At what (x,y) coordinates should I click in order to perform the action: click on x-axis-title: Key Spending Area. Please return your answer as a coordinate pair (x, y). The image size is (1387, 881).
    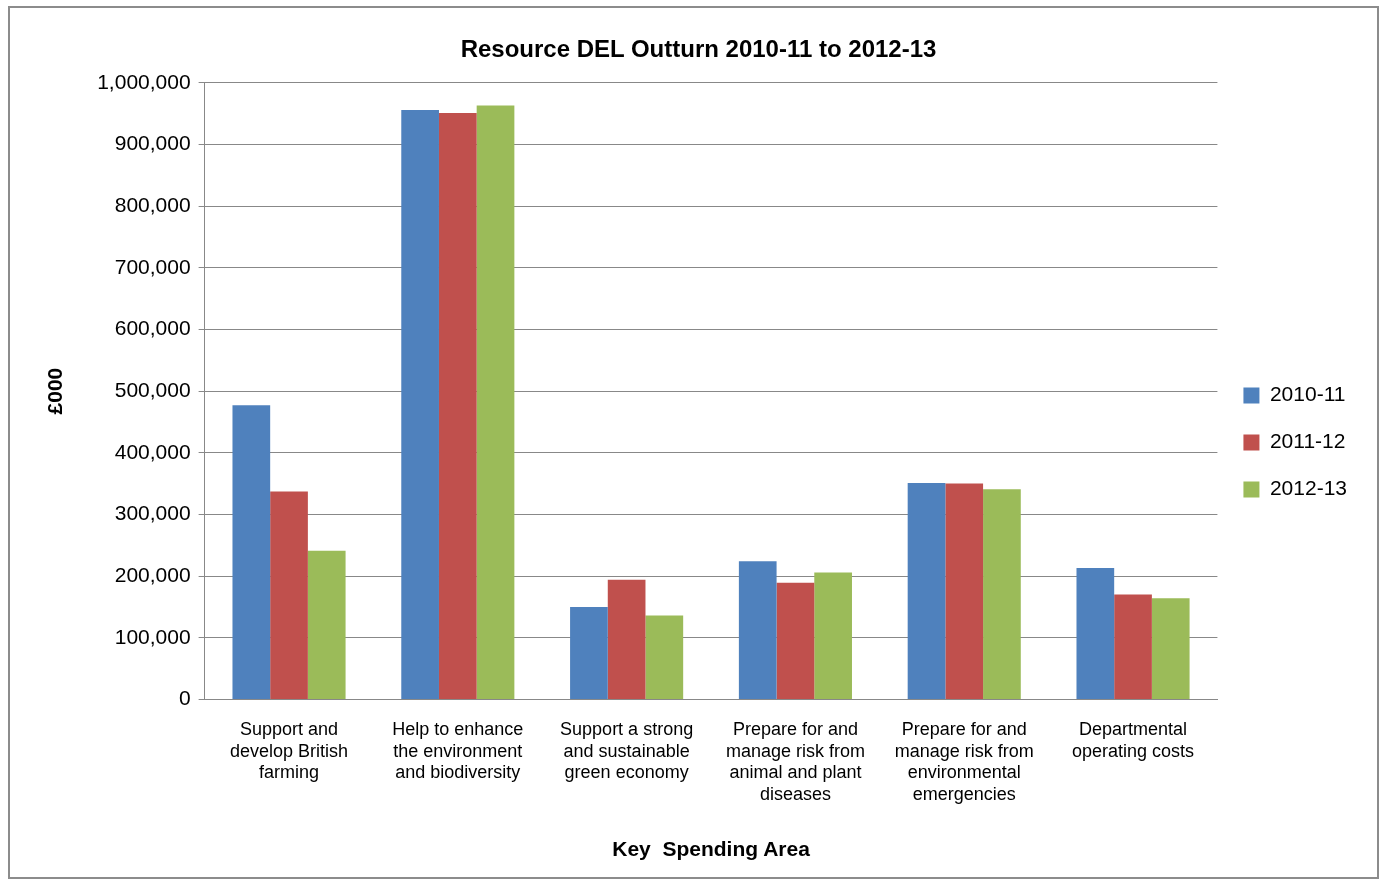
    Looking at the image, I should click on (711, 849).